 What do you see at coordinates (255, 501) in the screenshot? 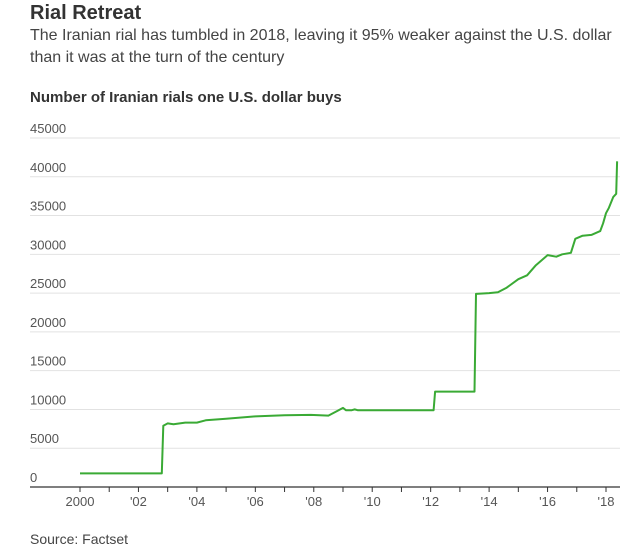
I see `x-tick-label: '06` at bounding box center [255, 501].